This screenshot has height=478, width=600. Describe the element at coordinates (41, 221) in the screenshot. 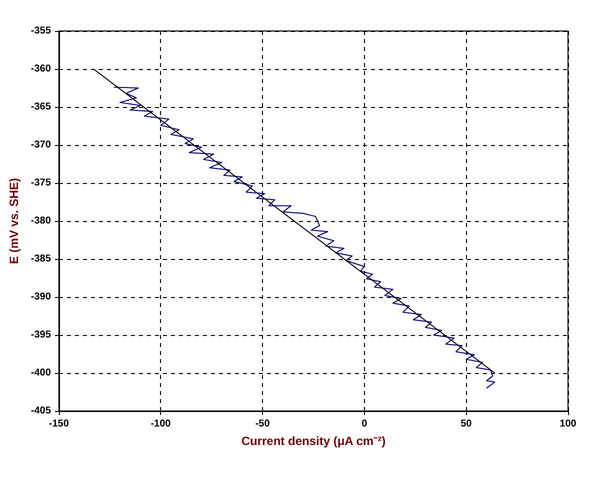

I see `y-tick-label: -380` at that location.